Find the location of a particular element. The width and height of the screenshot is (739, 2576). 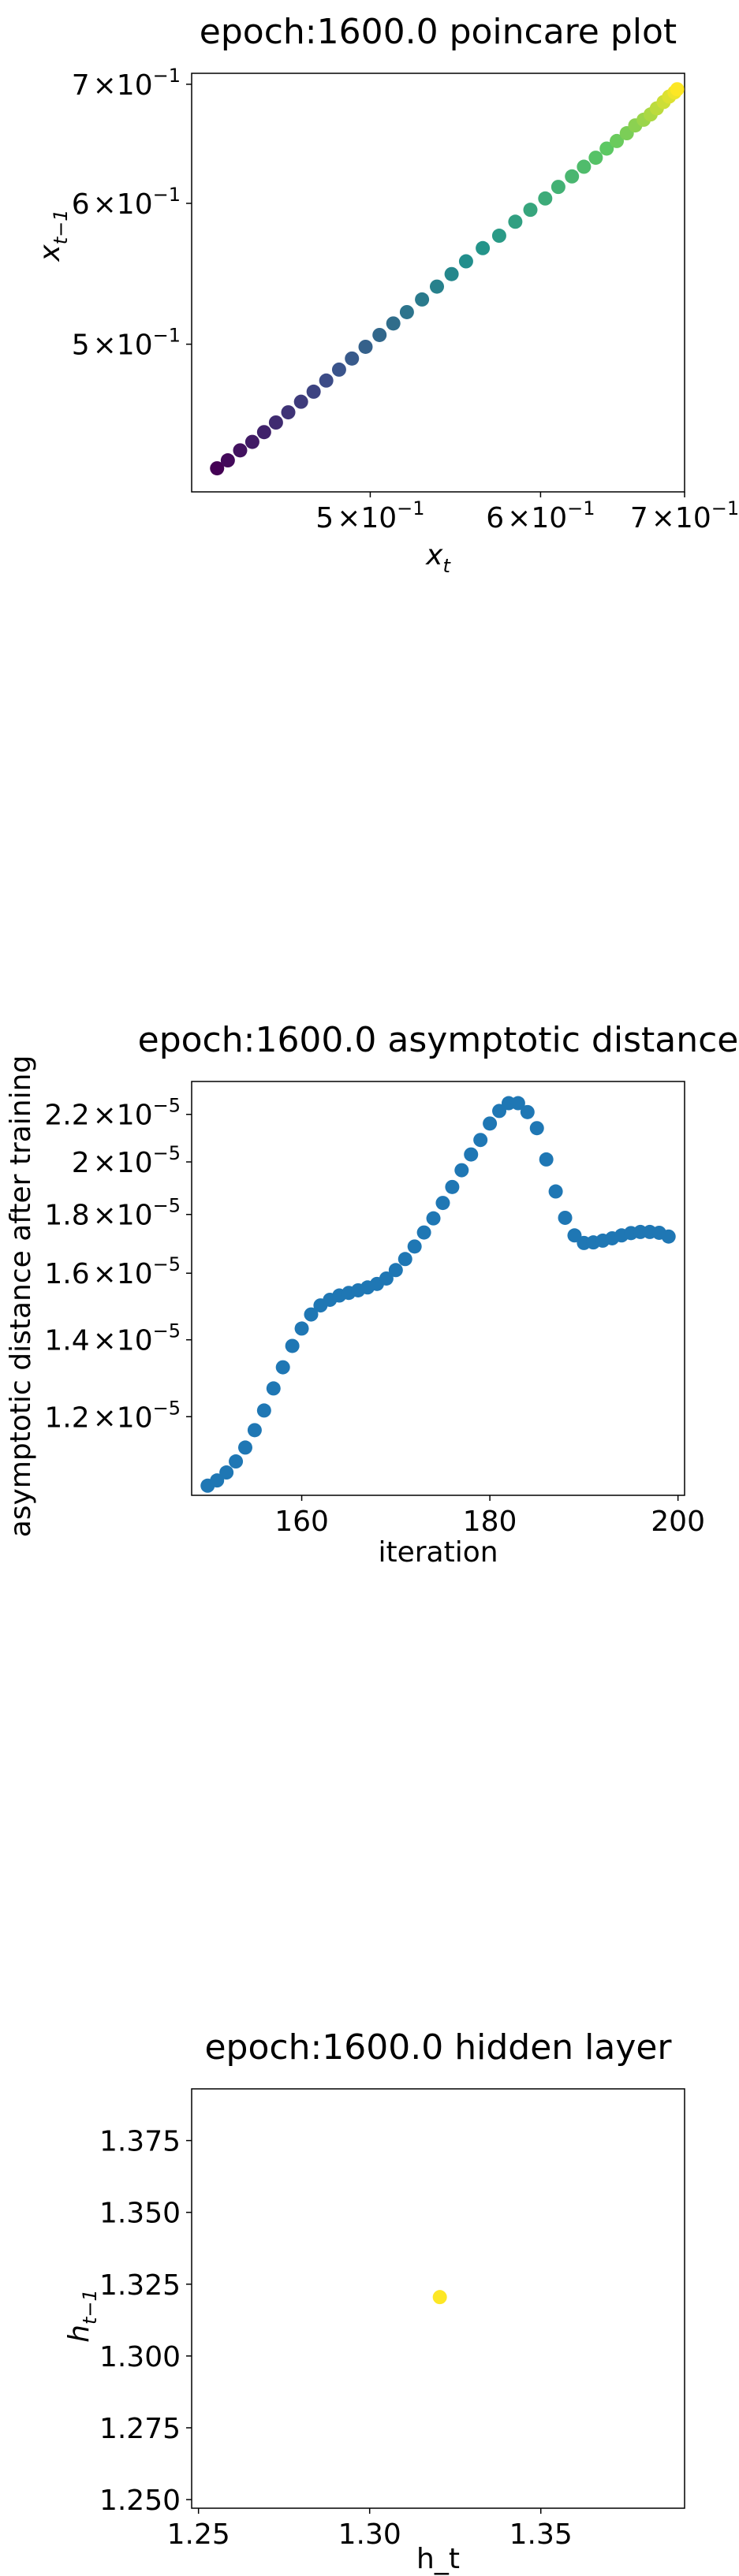

x-axis-label: iteration is located at coordinates (438, 1552).